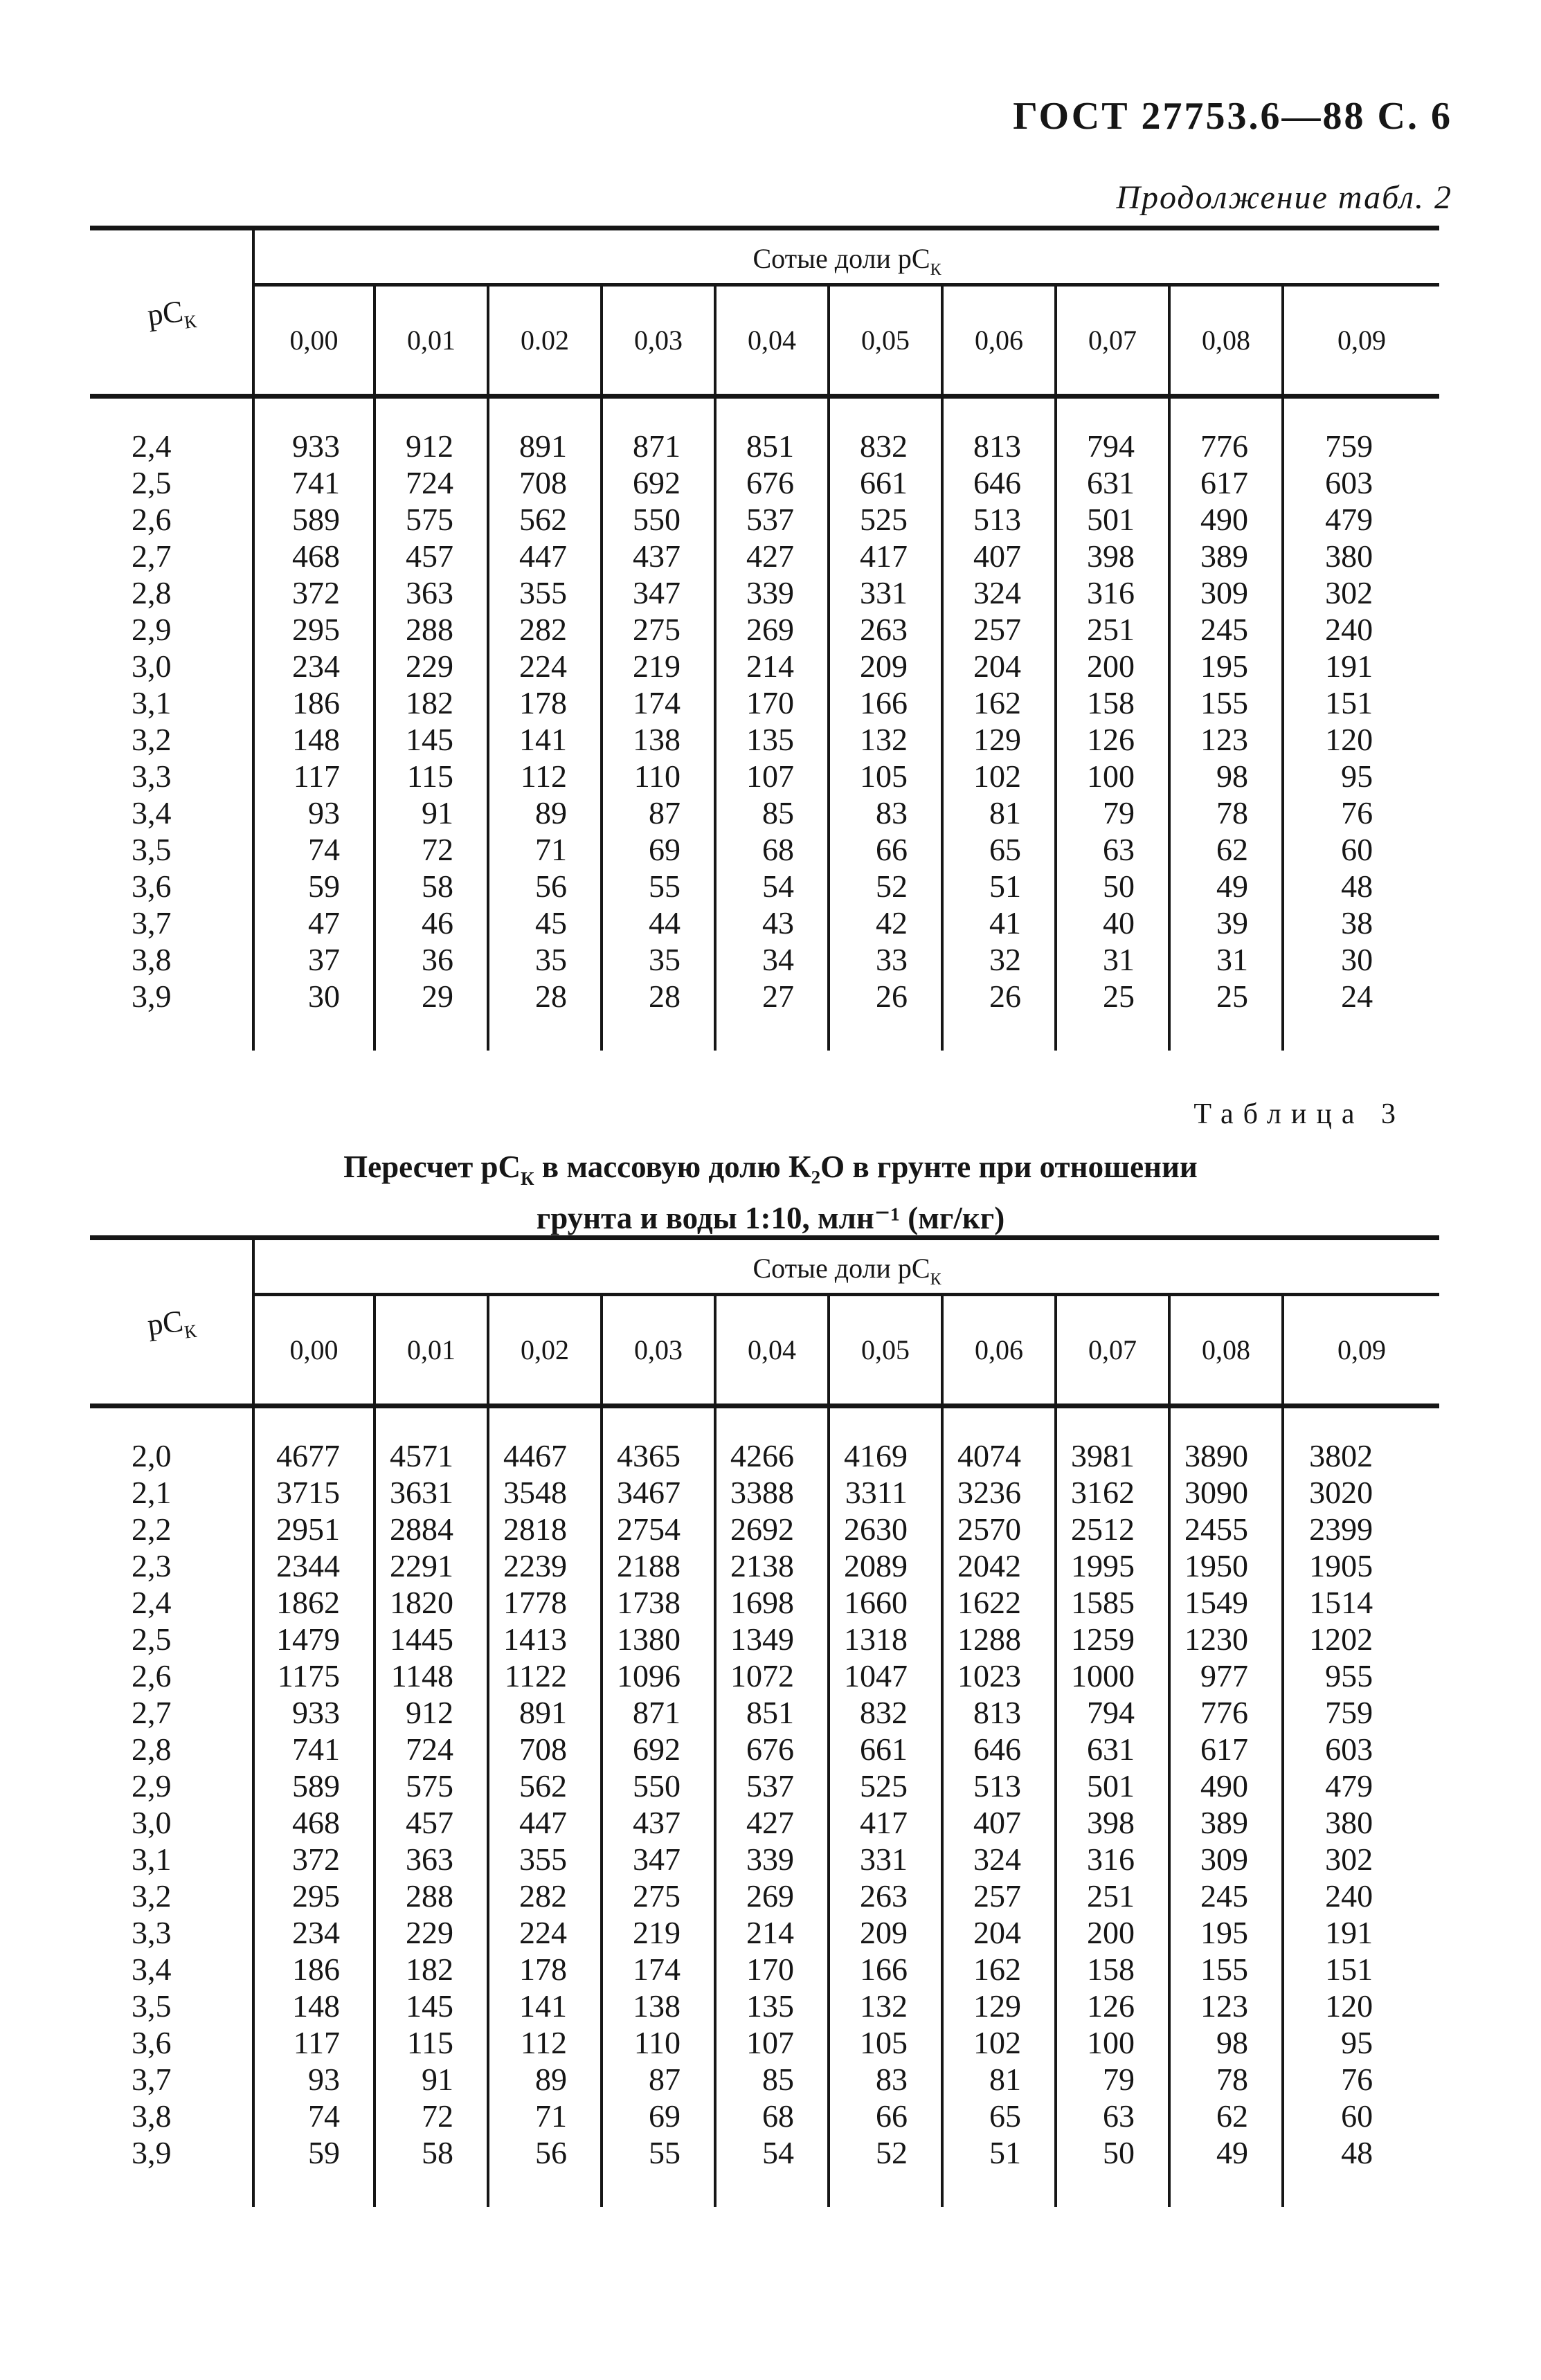 This screenshot has height=2380, width=1541. I want to click on value-cell: 41, so click(998, 923).